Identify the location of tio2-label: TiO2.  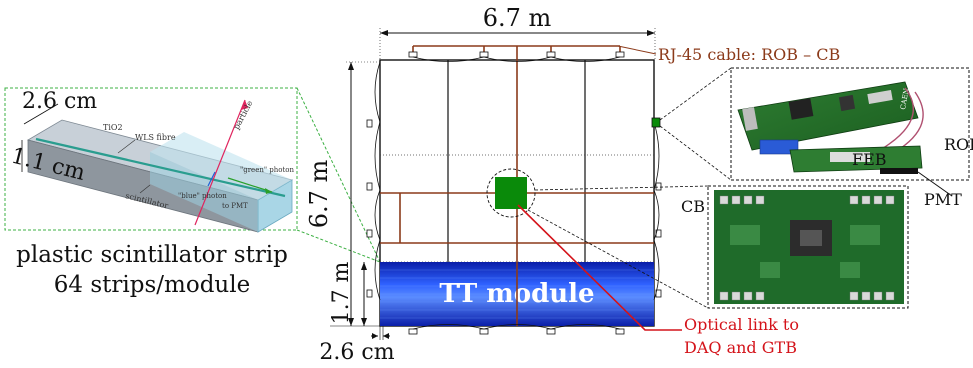
(113, 127).